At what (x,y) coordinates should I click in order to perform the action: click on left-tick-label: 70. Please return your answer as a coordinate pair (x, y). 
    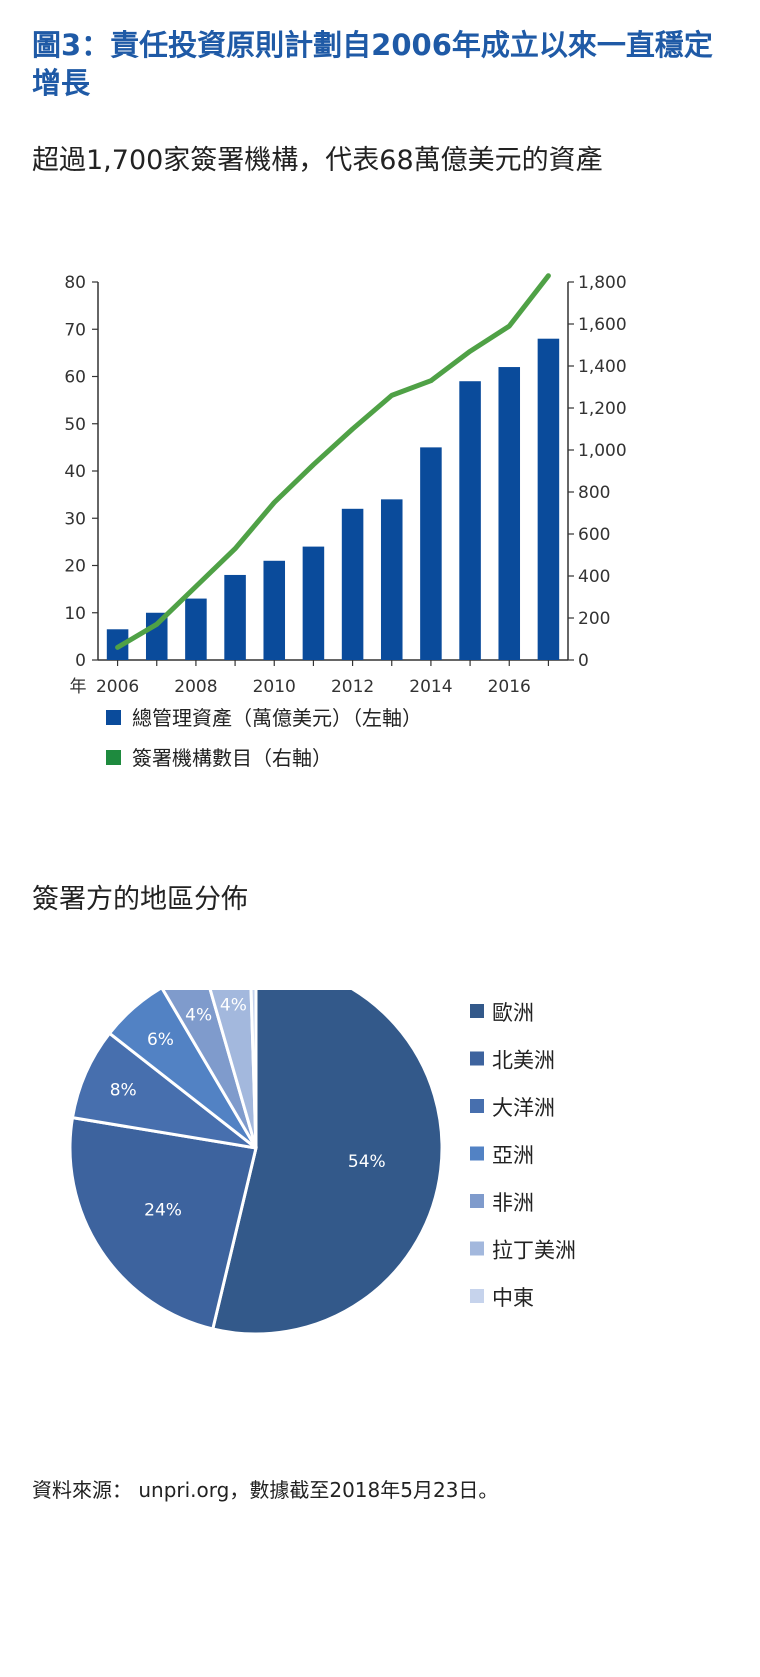
    Looking at the image, I should click on (75, 330).